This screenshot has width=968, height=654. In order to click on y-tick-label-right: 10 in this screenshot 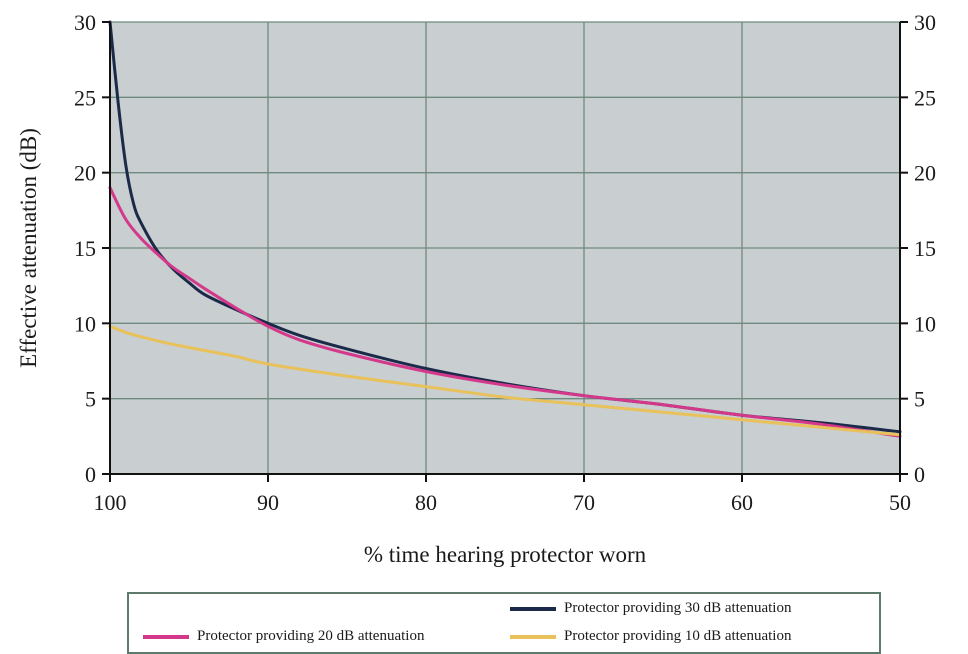, I will do `click(925, 323)`.